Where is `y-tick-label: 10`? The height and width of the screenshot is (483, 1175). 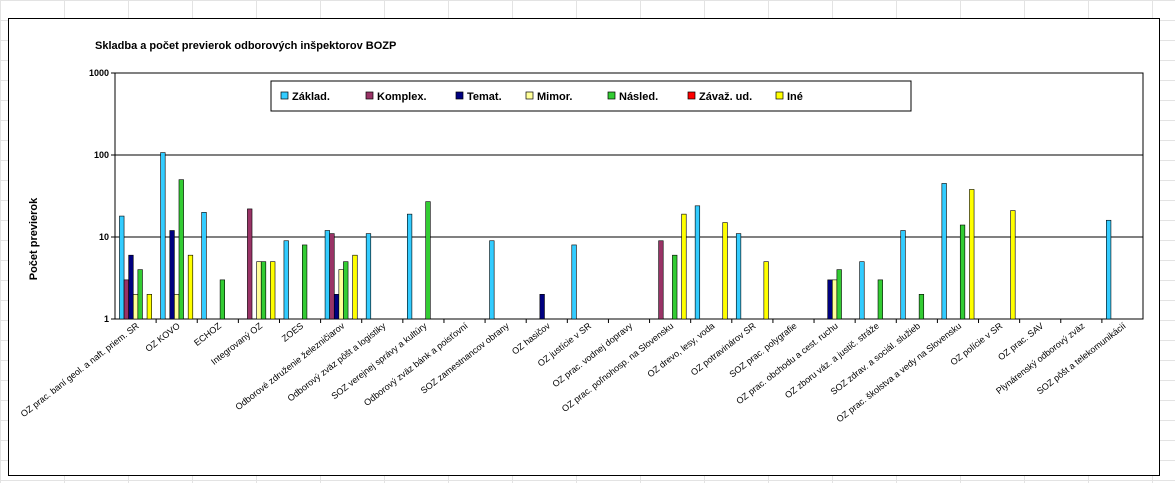
y-tick-label: 10 is located at coordinates (104, 237).